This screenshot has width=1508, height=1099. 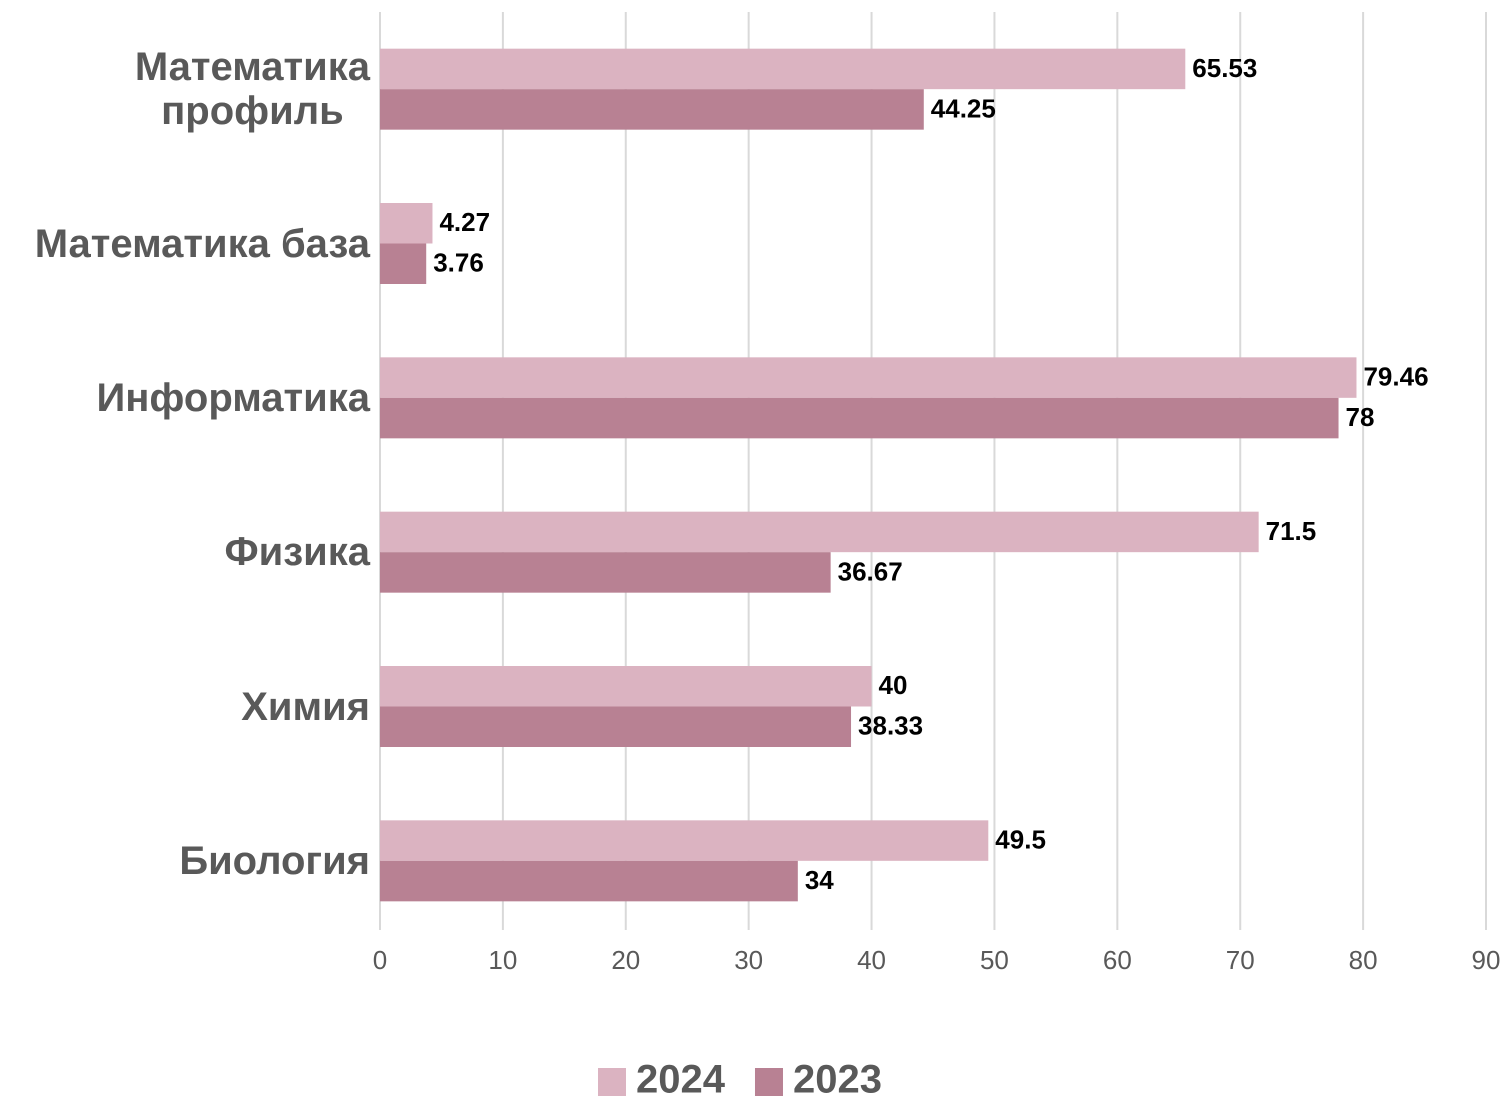 I want to click on x-tick-label: 70, so click(x=1240, y=960).